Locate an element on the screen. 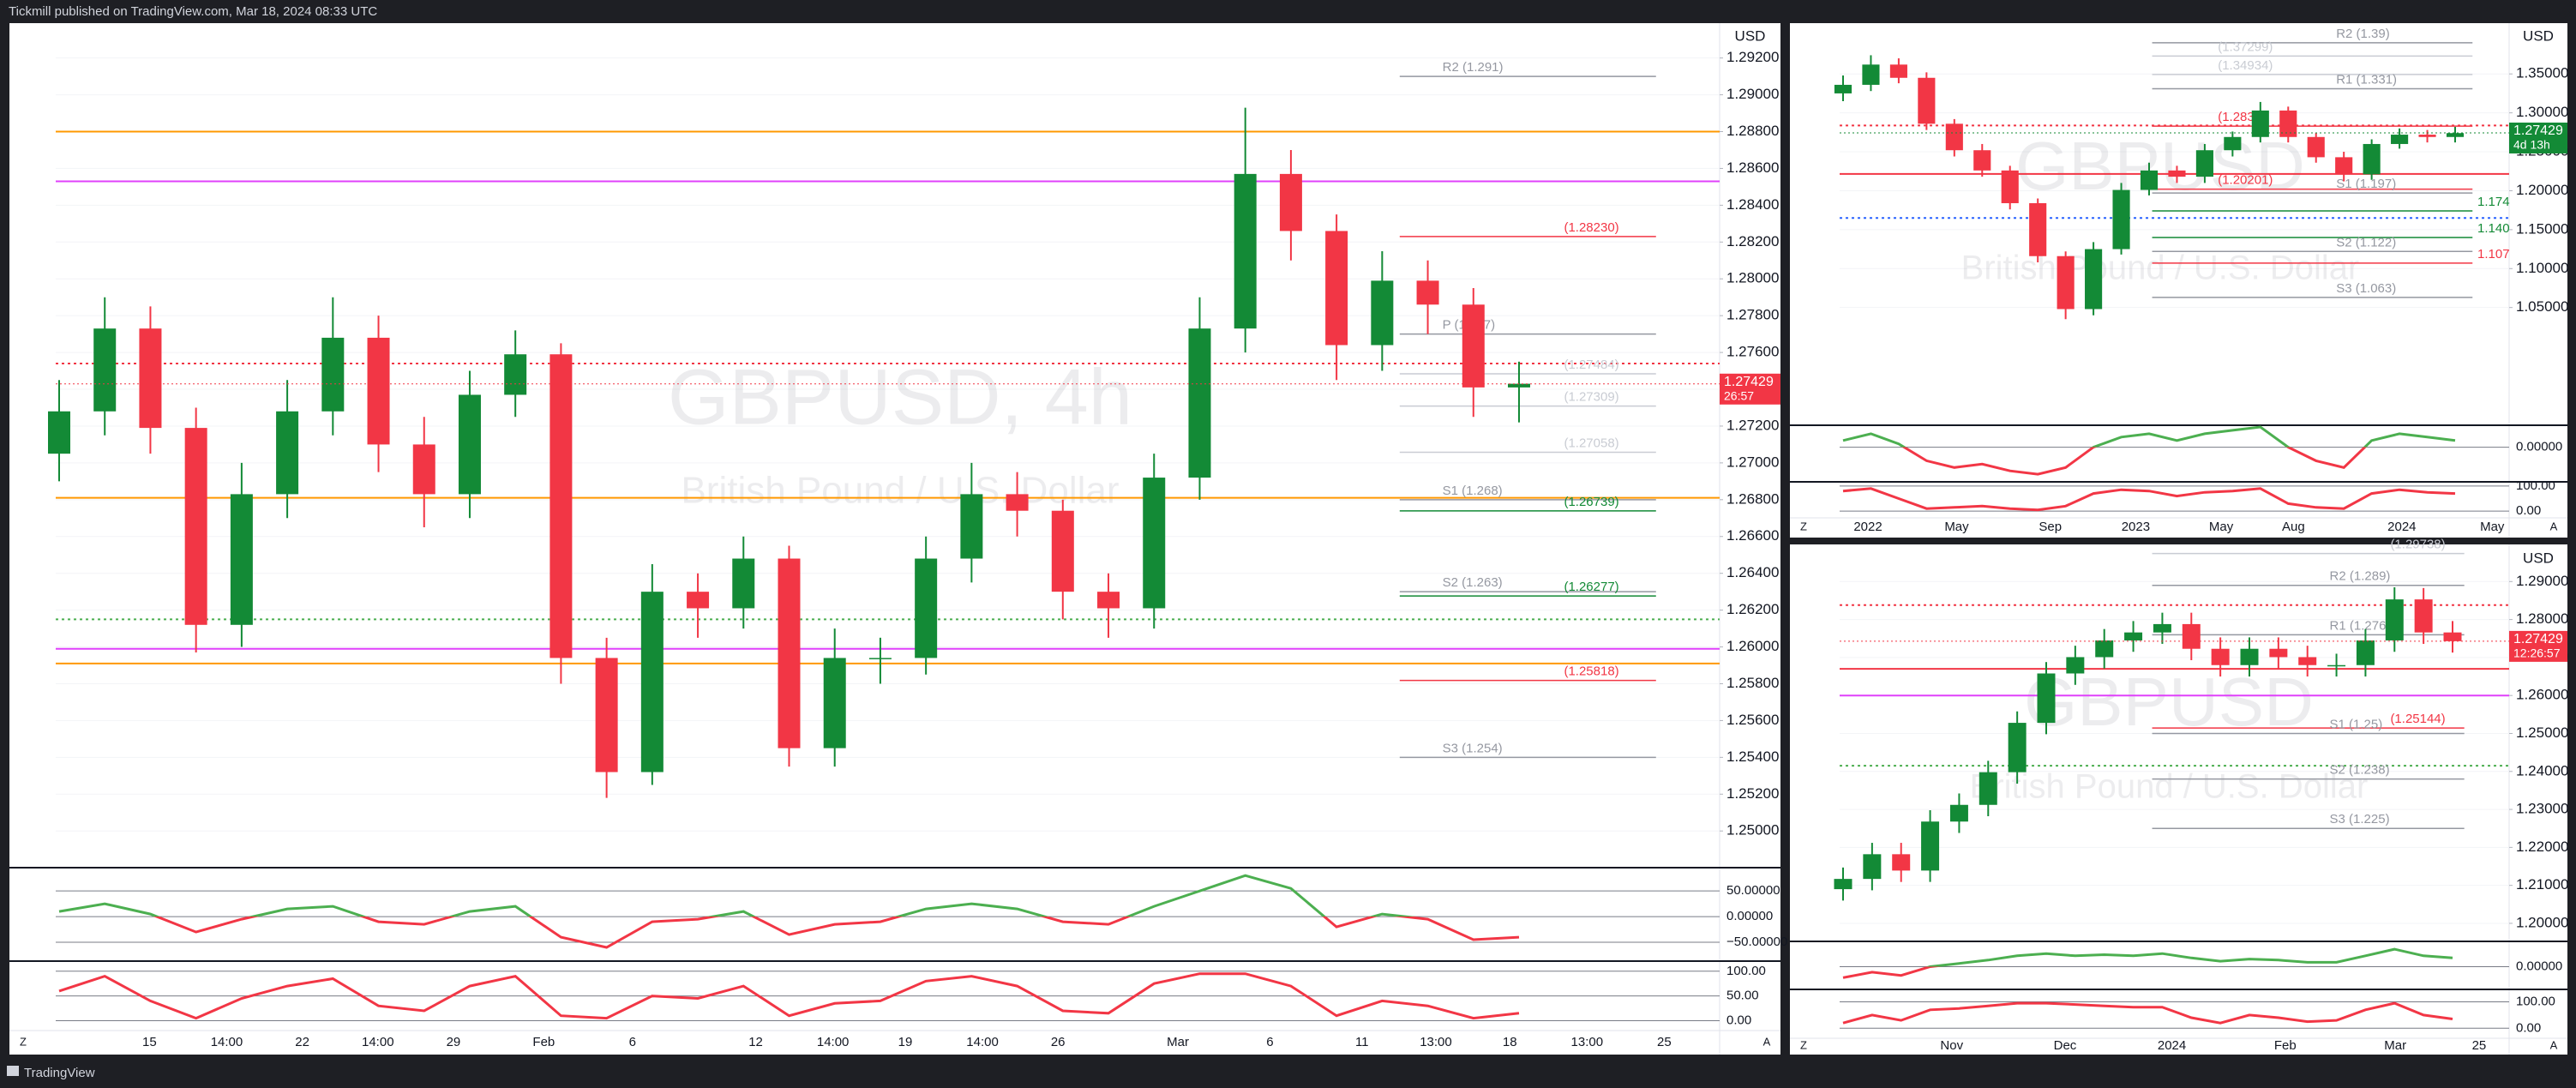 This screenshot has width=2576, height=1088. pane-tick-label: 50.00 is located at coordinates (1742, 996).